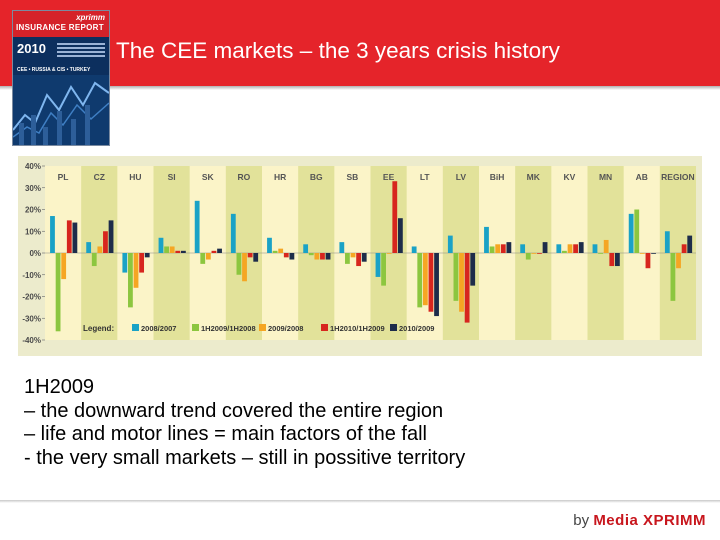  I want to click on category-label: SB, so click(353, 177).